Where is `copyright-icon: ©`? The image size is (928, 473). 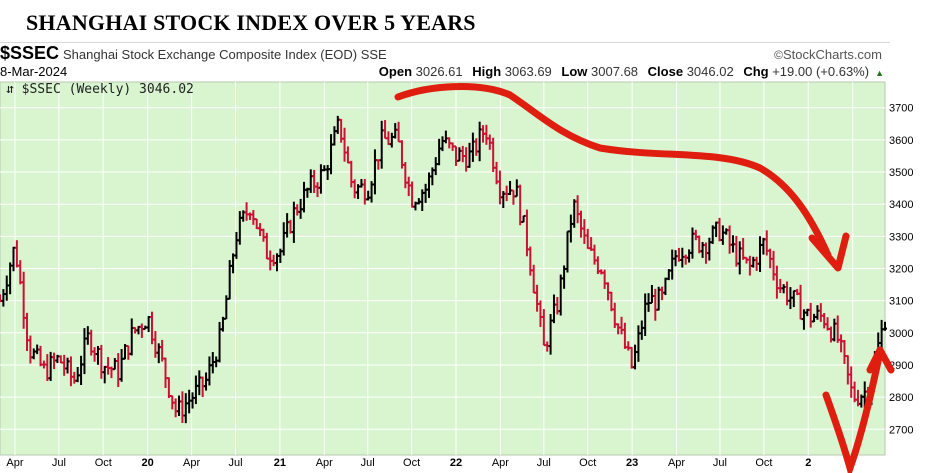
copyright-icon: © is located at coordinates (779, 55).